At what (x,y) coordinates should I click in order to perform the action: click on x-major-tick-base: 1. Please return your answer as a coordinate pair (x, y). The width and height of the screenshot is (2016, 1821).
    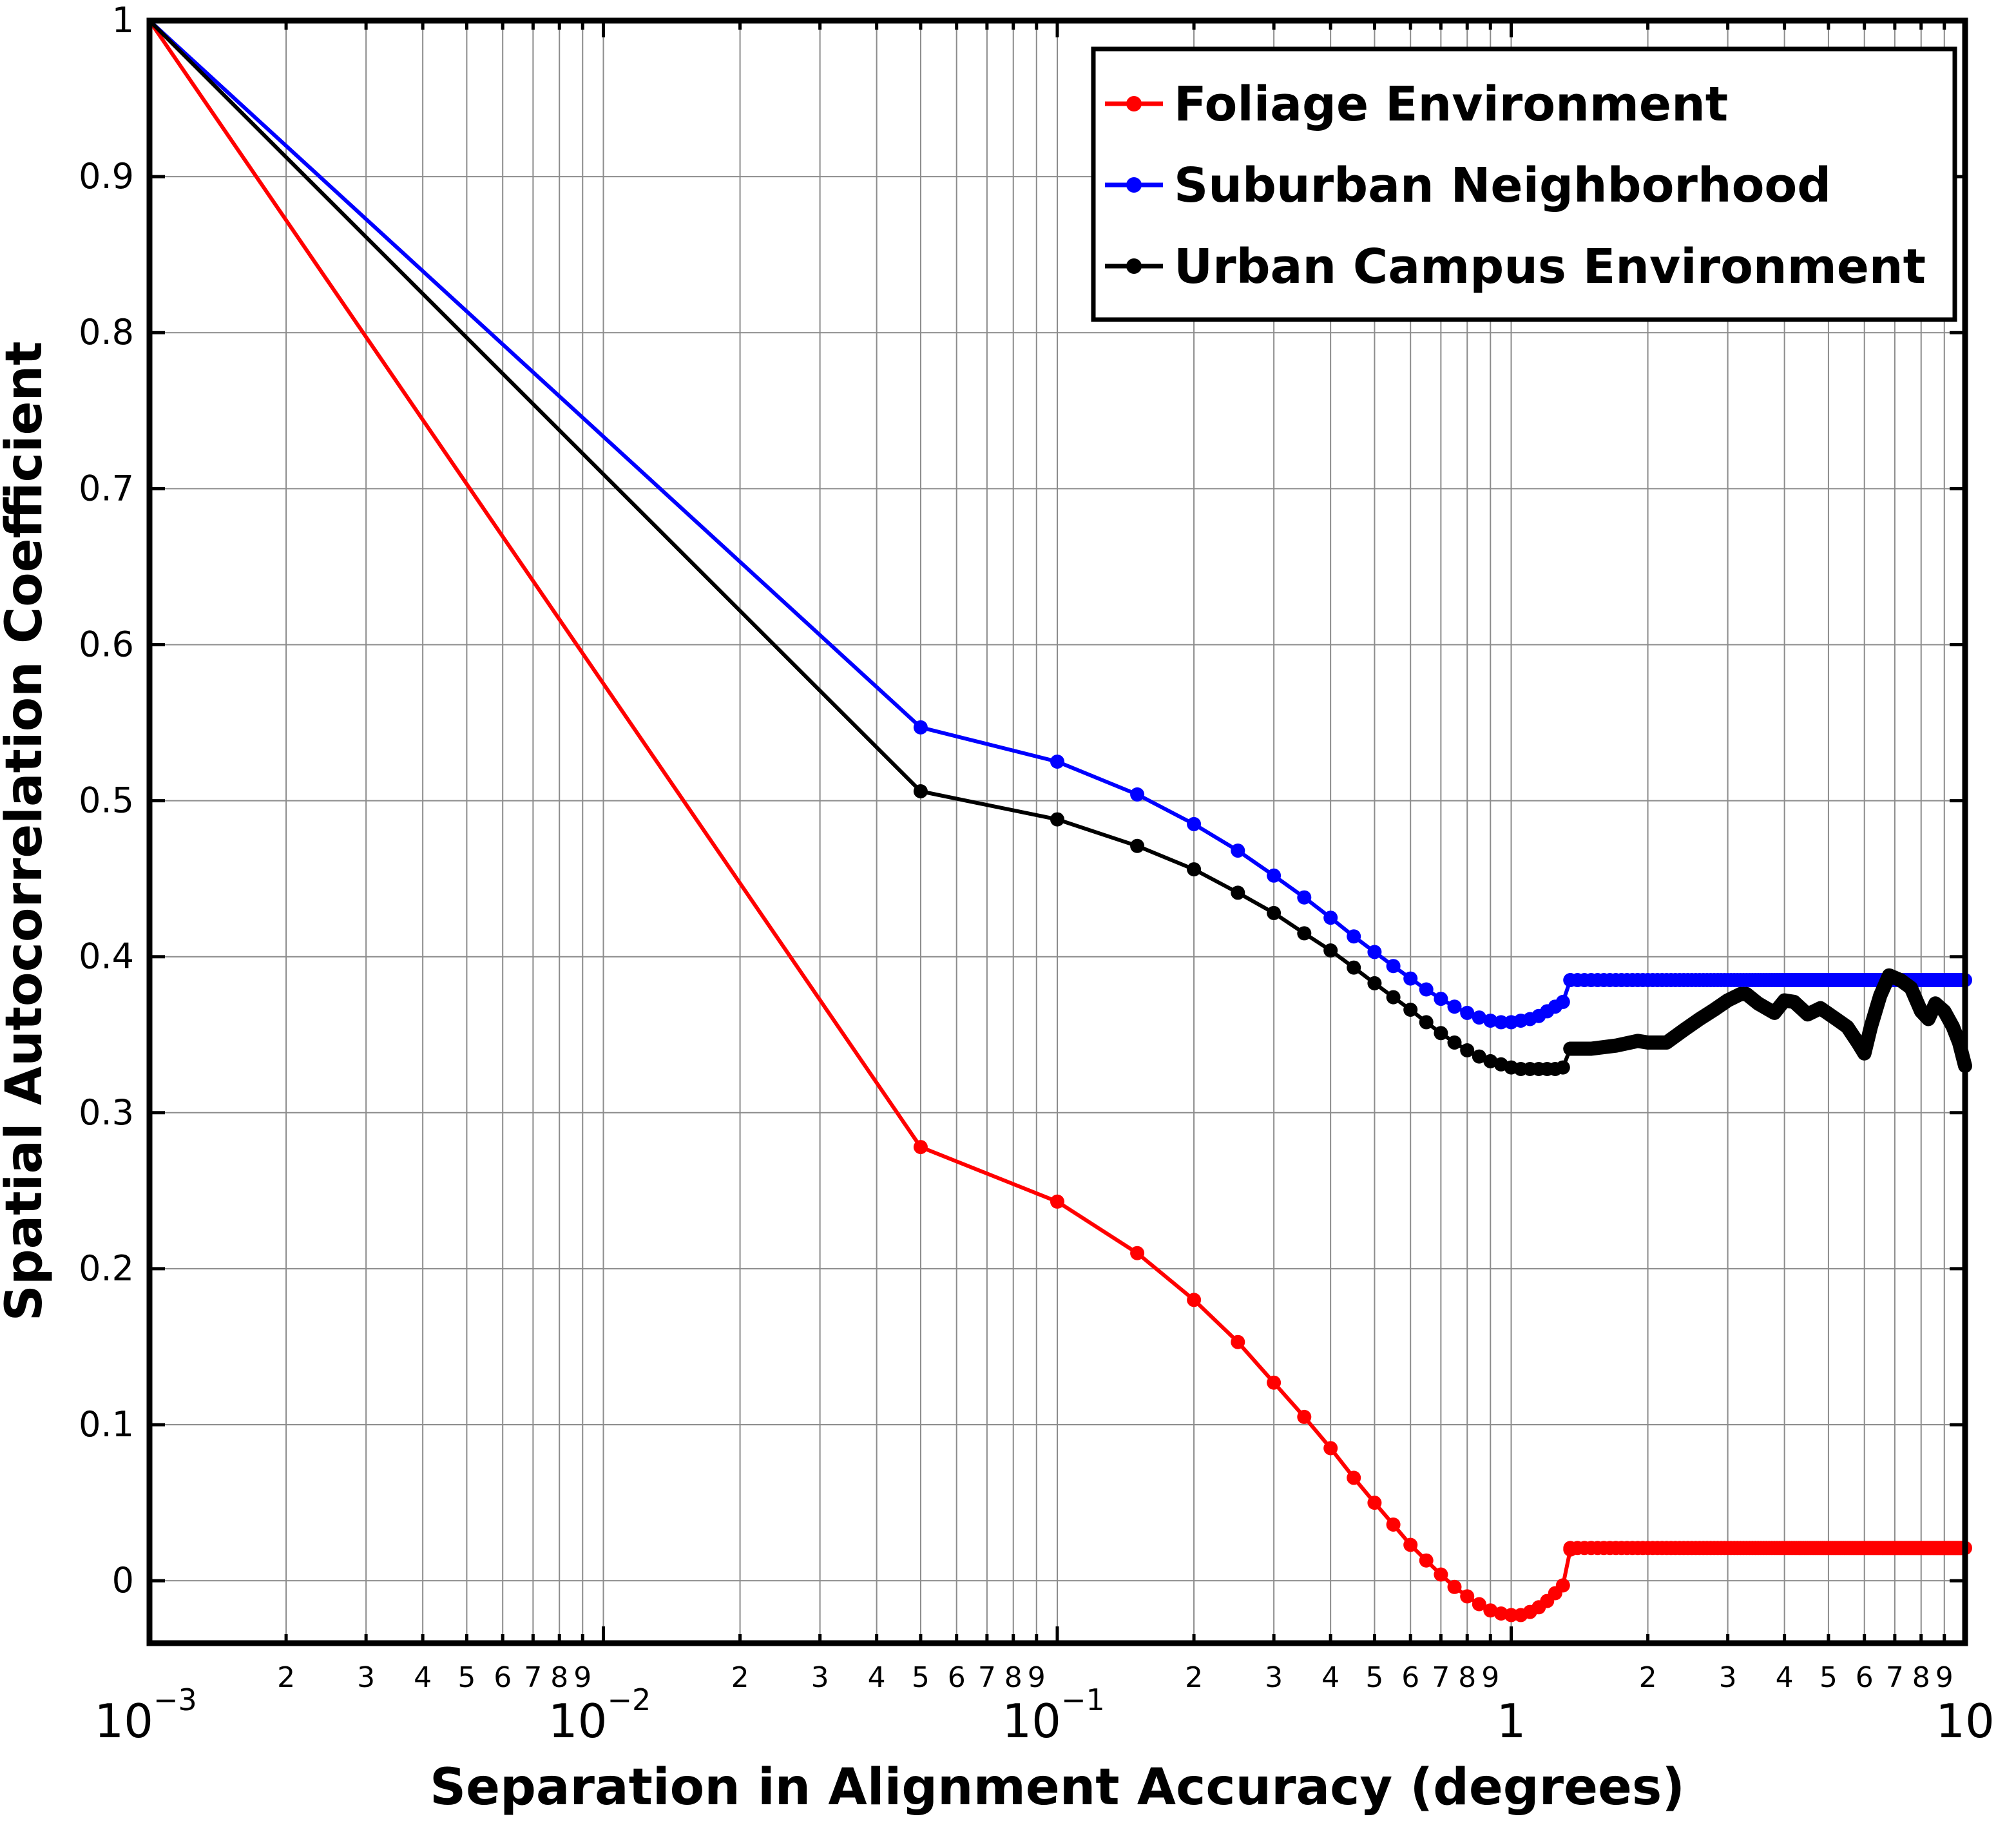
    Looking at the image, I should click on (1511, 1721).